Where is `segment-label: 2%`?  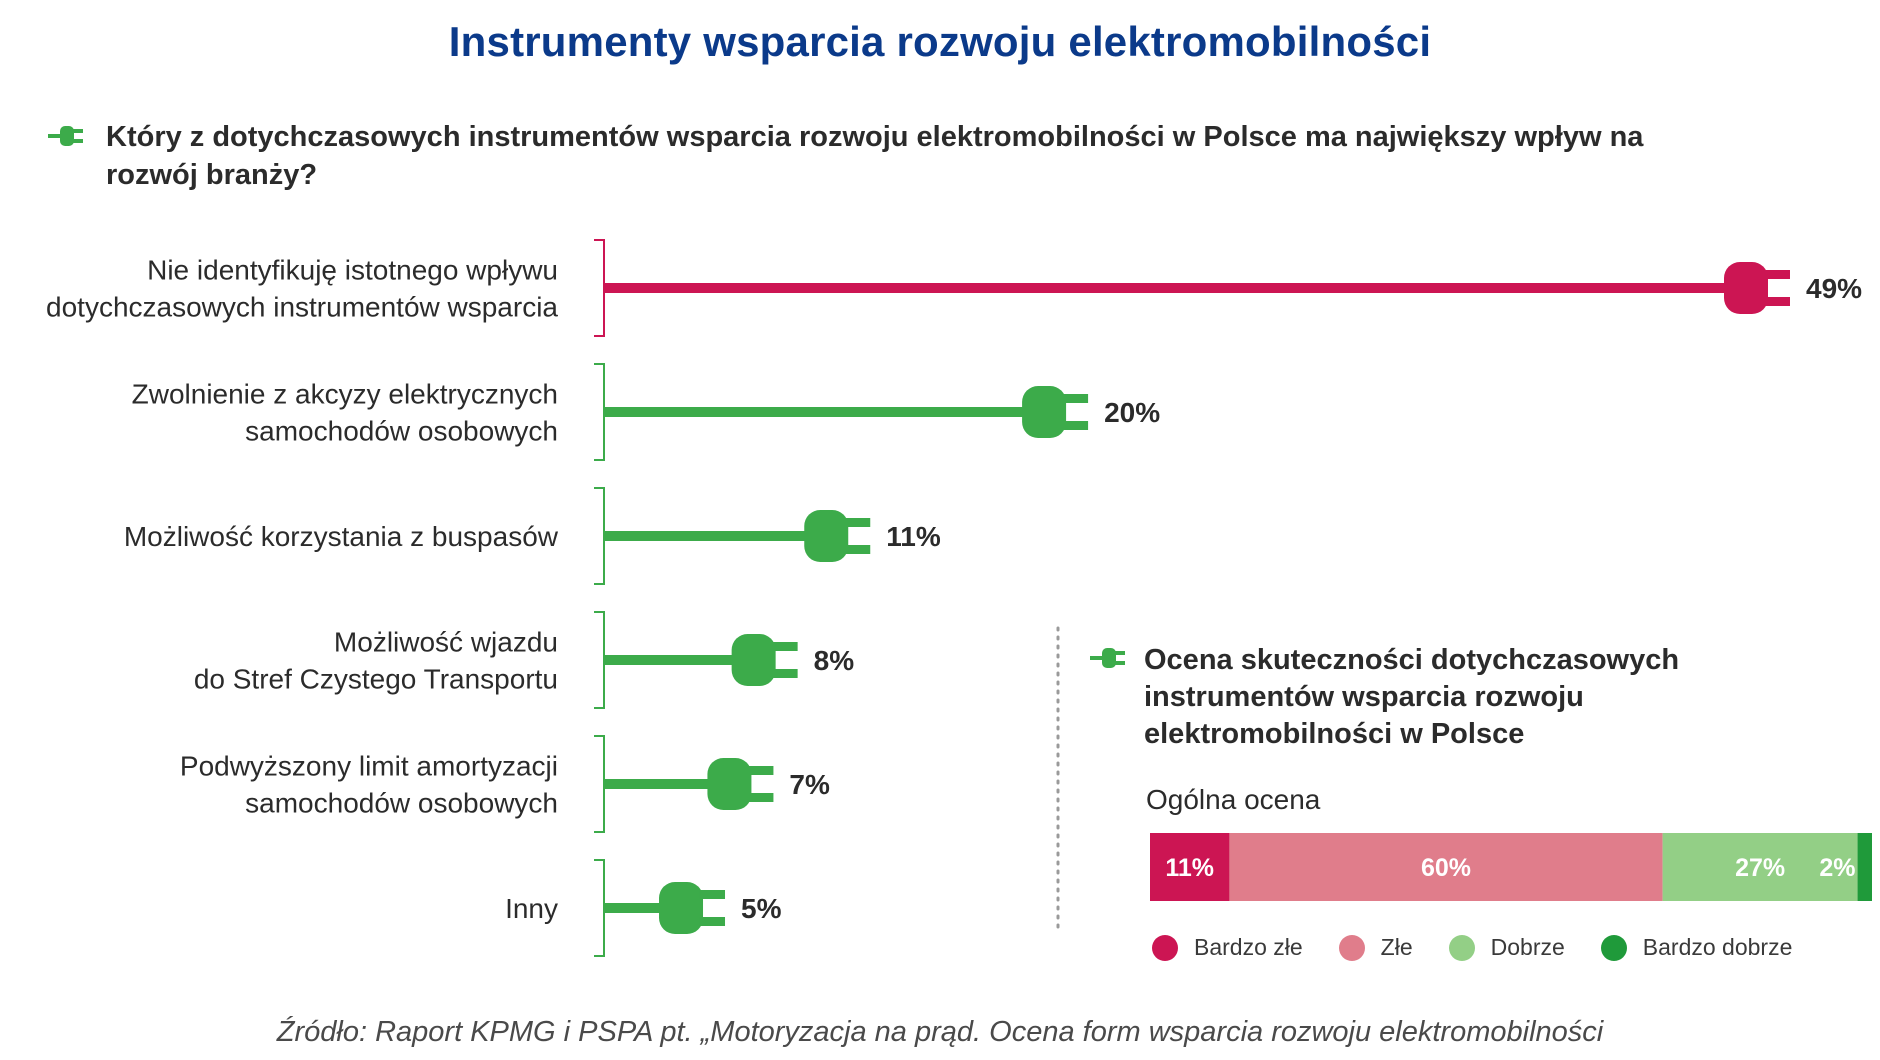 segment-label: 2% is located at coordinates (1837, 868).